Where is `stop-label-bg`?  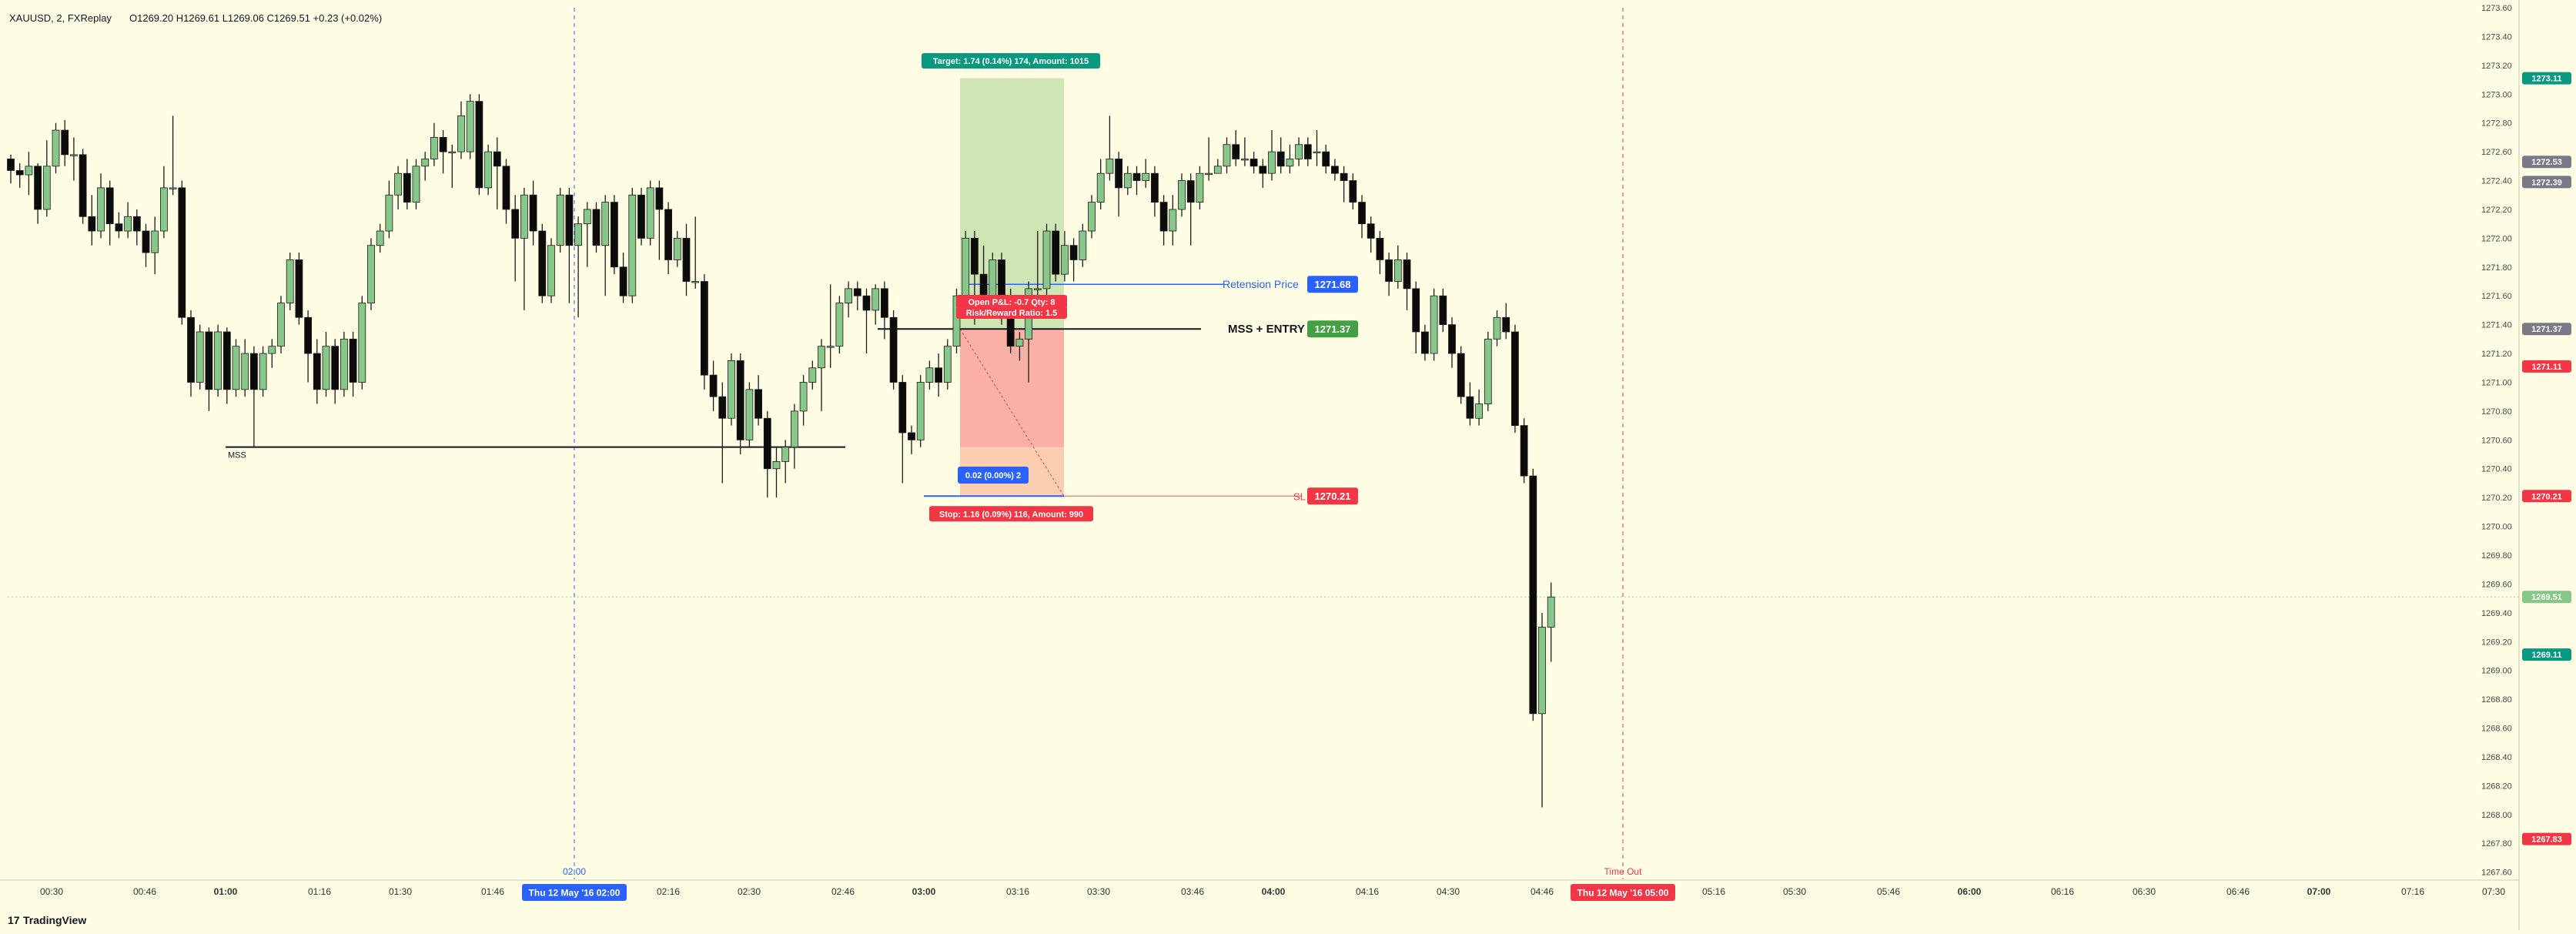 stop-label-bg is located at coordinates (1011, 514).